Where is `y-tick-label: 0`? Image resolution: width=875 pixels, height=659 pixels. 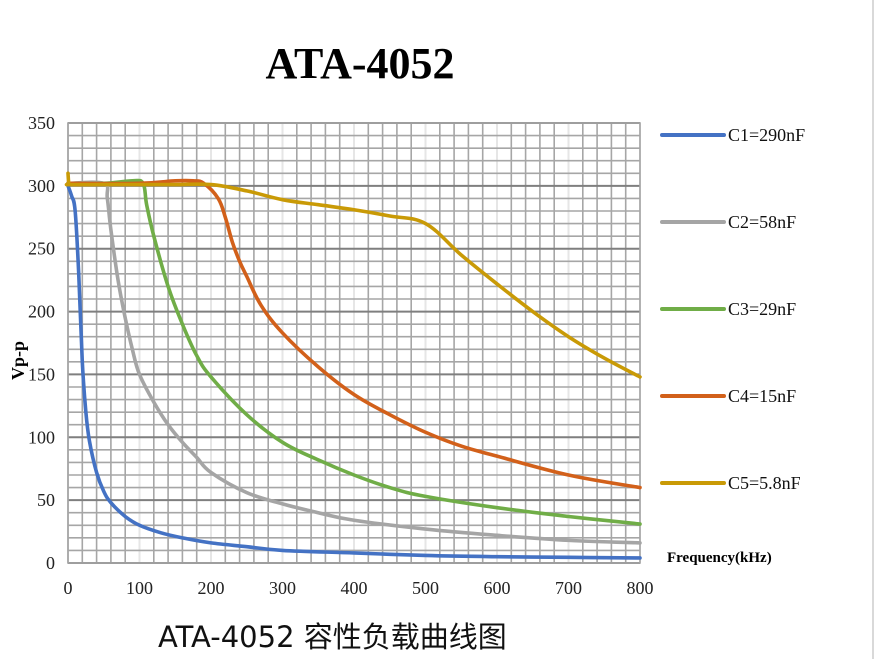 y-tick-label: 0 is located at coordinates (50, 563).